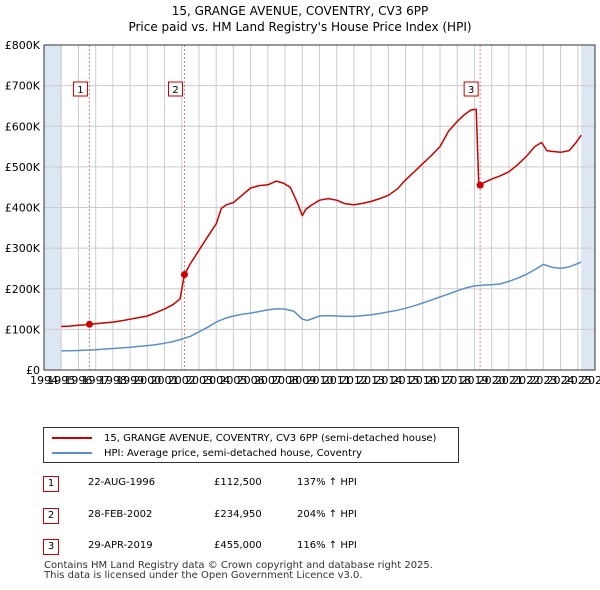 The height and width of the screenshot is (590, 600). What do you see at coordinates (44, 380) in the screenshot?
I see `x-tick-label: 1994` at bounding box center [44, 380].